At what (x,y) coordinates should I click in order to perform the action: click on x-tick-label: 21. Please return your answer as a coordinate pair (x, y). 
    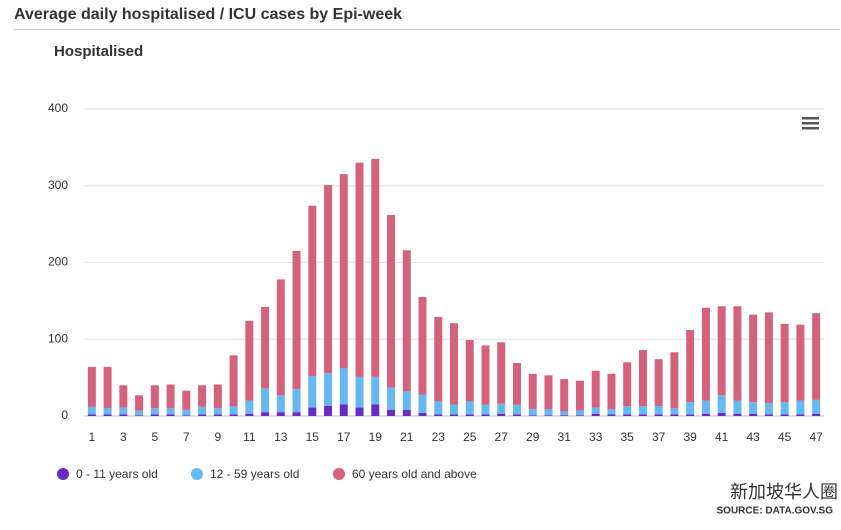
    Looking at the image, I should click on (407, 437).